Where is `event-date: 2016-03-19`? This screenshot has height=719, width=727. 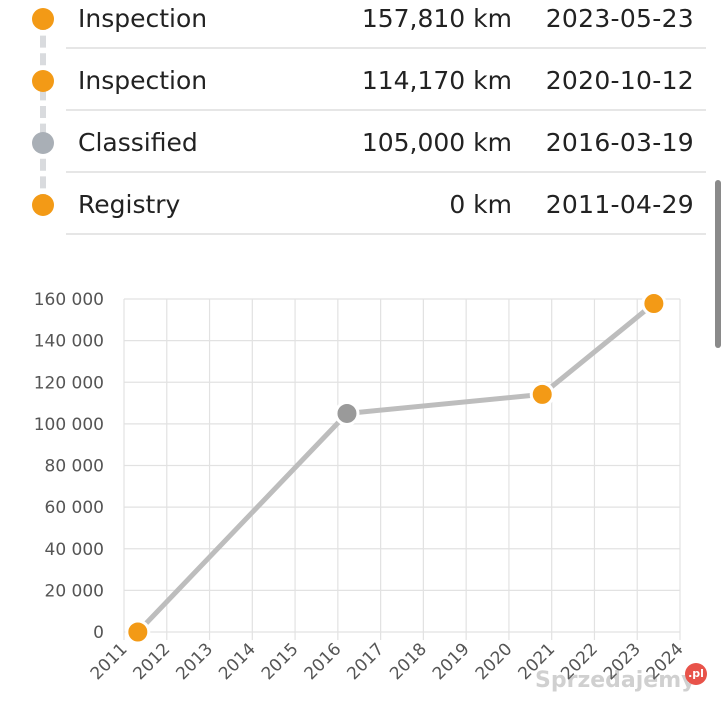 event-date: 2016-03-19 is located at coordinates (619, 142).